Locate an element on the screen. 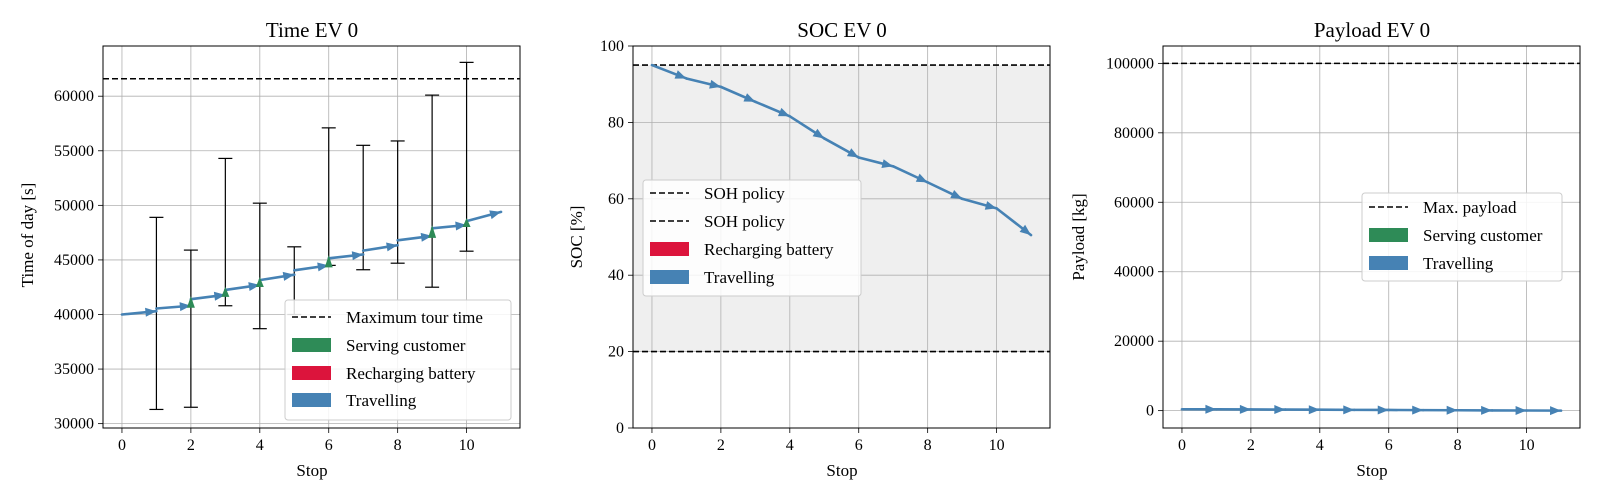 The height and width of the screenshot is (500, 1600). time-ytick-label: 40000 is located at coordinates (74, 314).